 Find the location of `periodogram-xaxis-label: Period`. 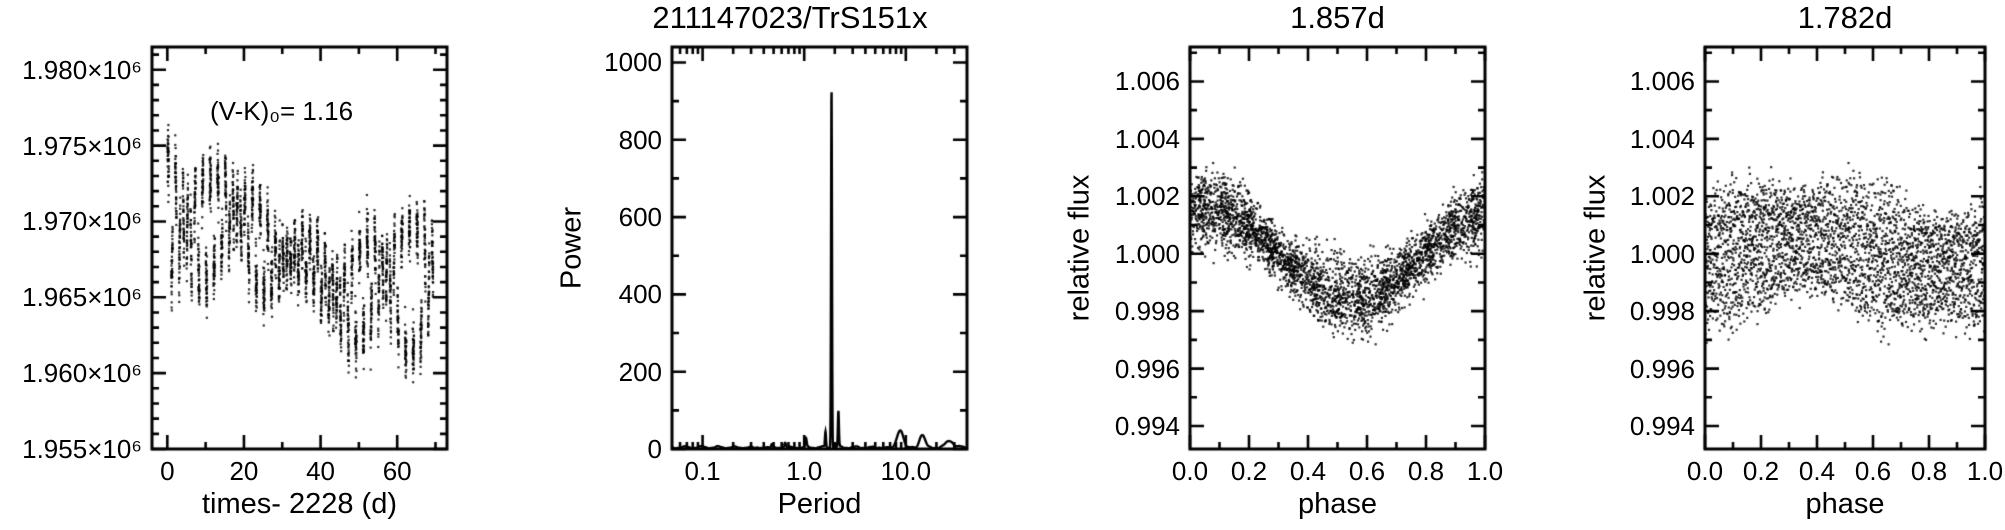

periodogram-xaxis-label: Period is located at coordinates (819, 504).